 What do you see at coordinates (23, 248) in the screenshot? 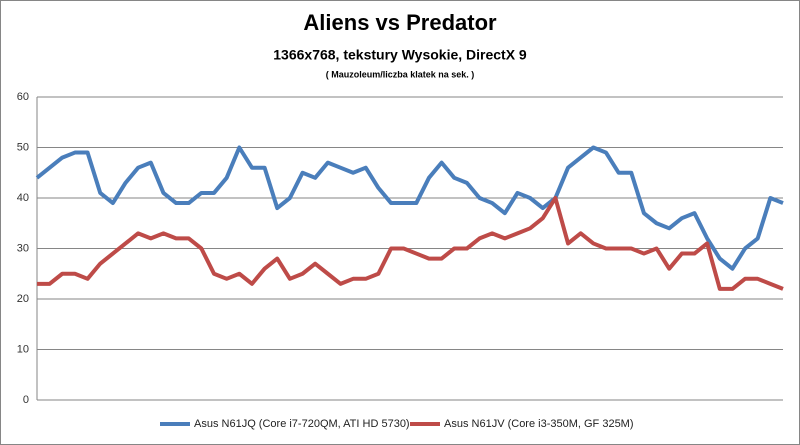
I see `y-tick-label: 30` at bounding box center [23, 248].